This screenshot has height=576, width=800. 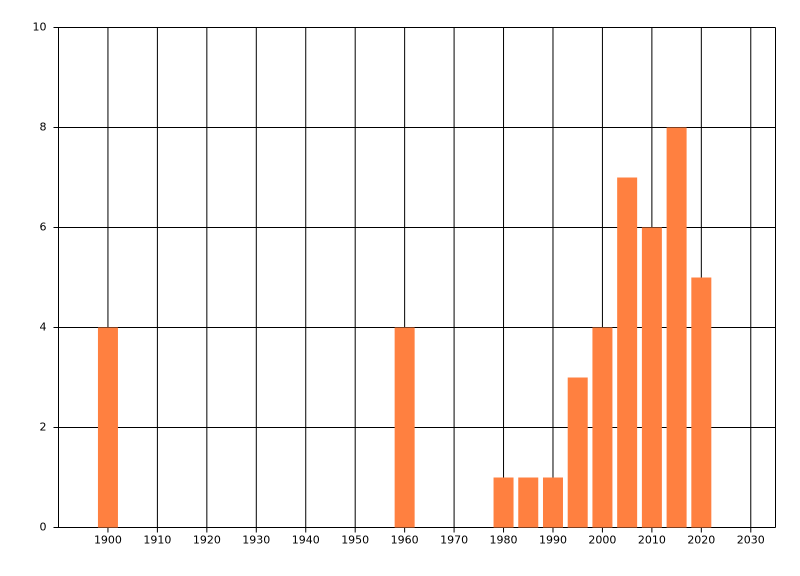 I want to click on x-tick-label: 2000, so click(x=602, y=540).